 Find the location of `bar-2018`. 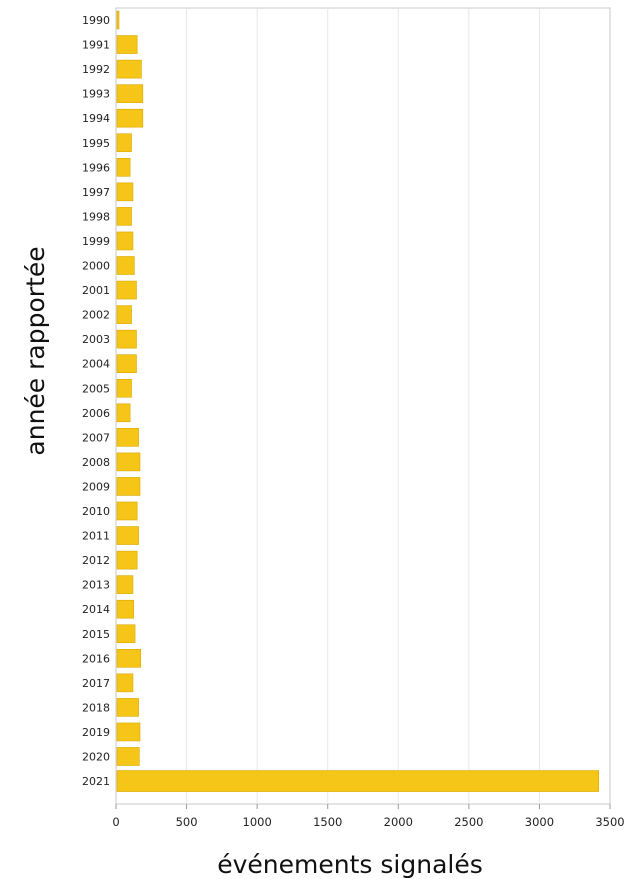

bar-2018 is located at coordinates (127, 707).